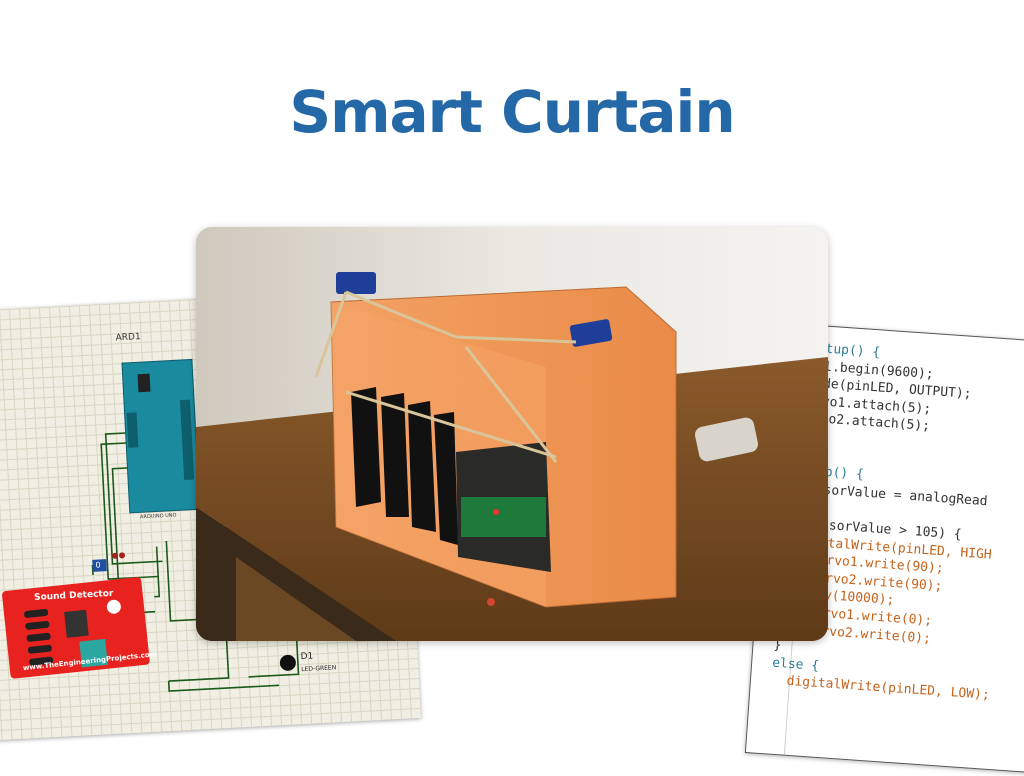 The image size is (1024, 776). Describe the element at coordinates (98, 565) in the screenshot. I see `terminal-value: 0` at that location.